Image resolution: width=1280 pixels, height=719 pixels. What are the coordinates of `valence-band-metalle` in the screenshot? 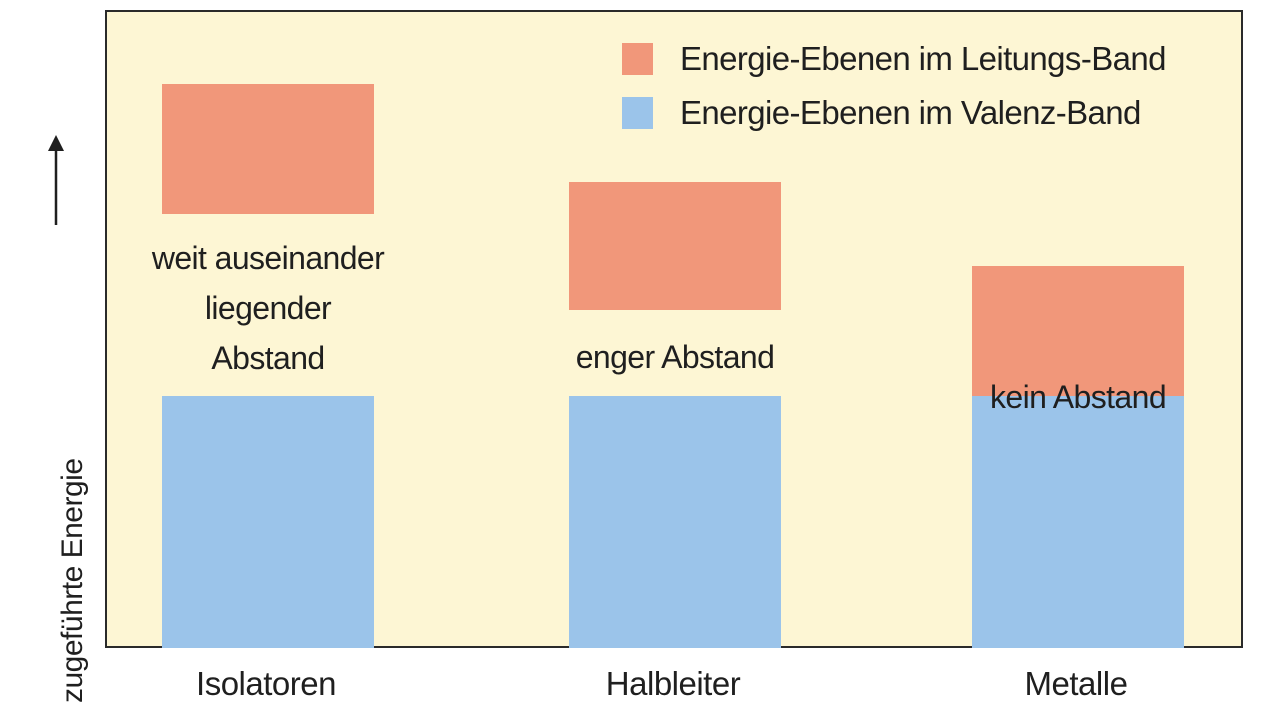 It's located at (1078, 522).